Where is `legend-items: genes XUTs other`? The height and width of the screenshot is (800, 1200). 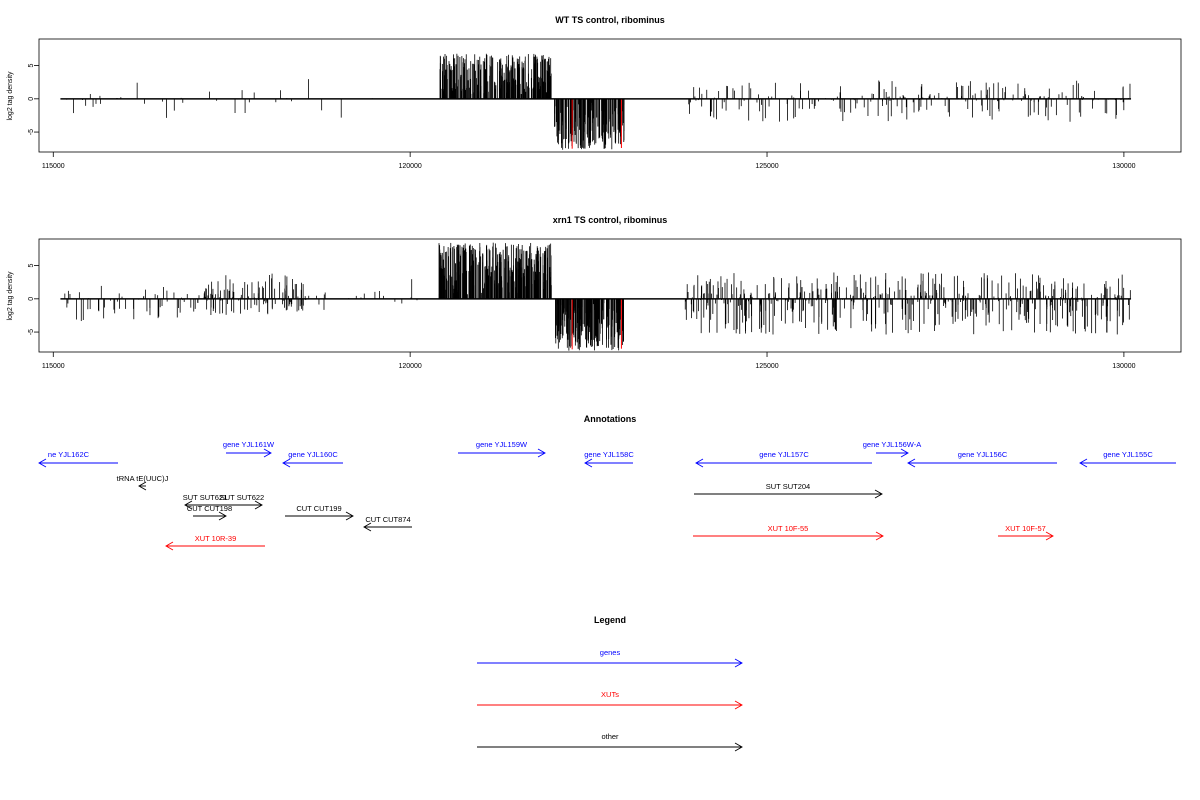
legend-items: genes XUTs other is located at coordinates (610, 700).